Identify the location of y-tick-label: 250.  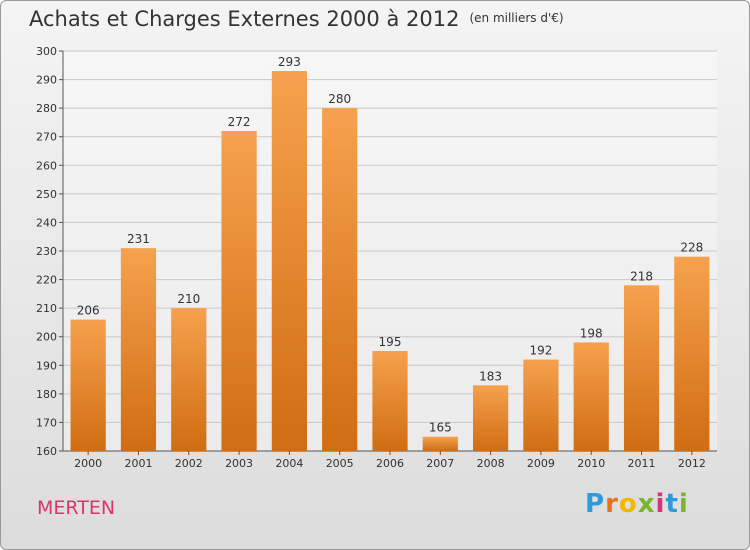
(46, 194).